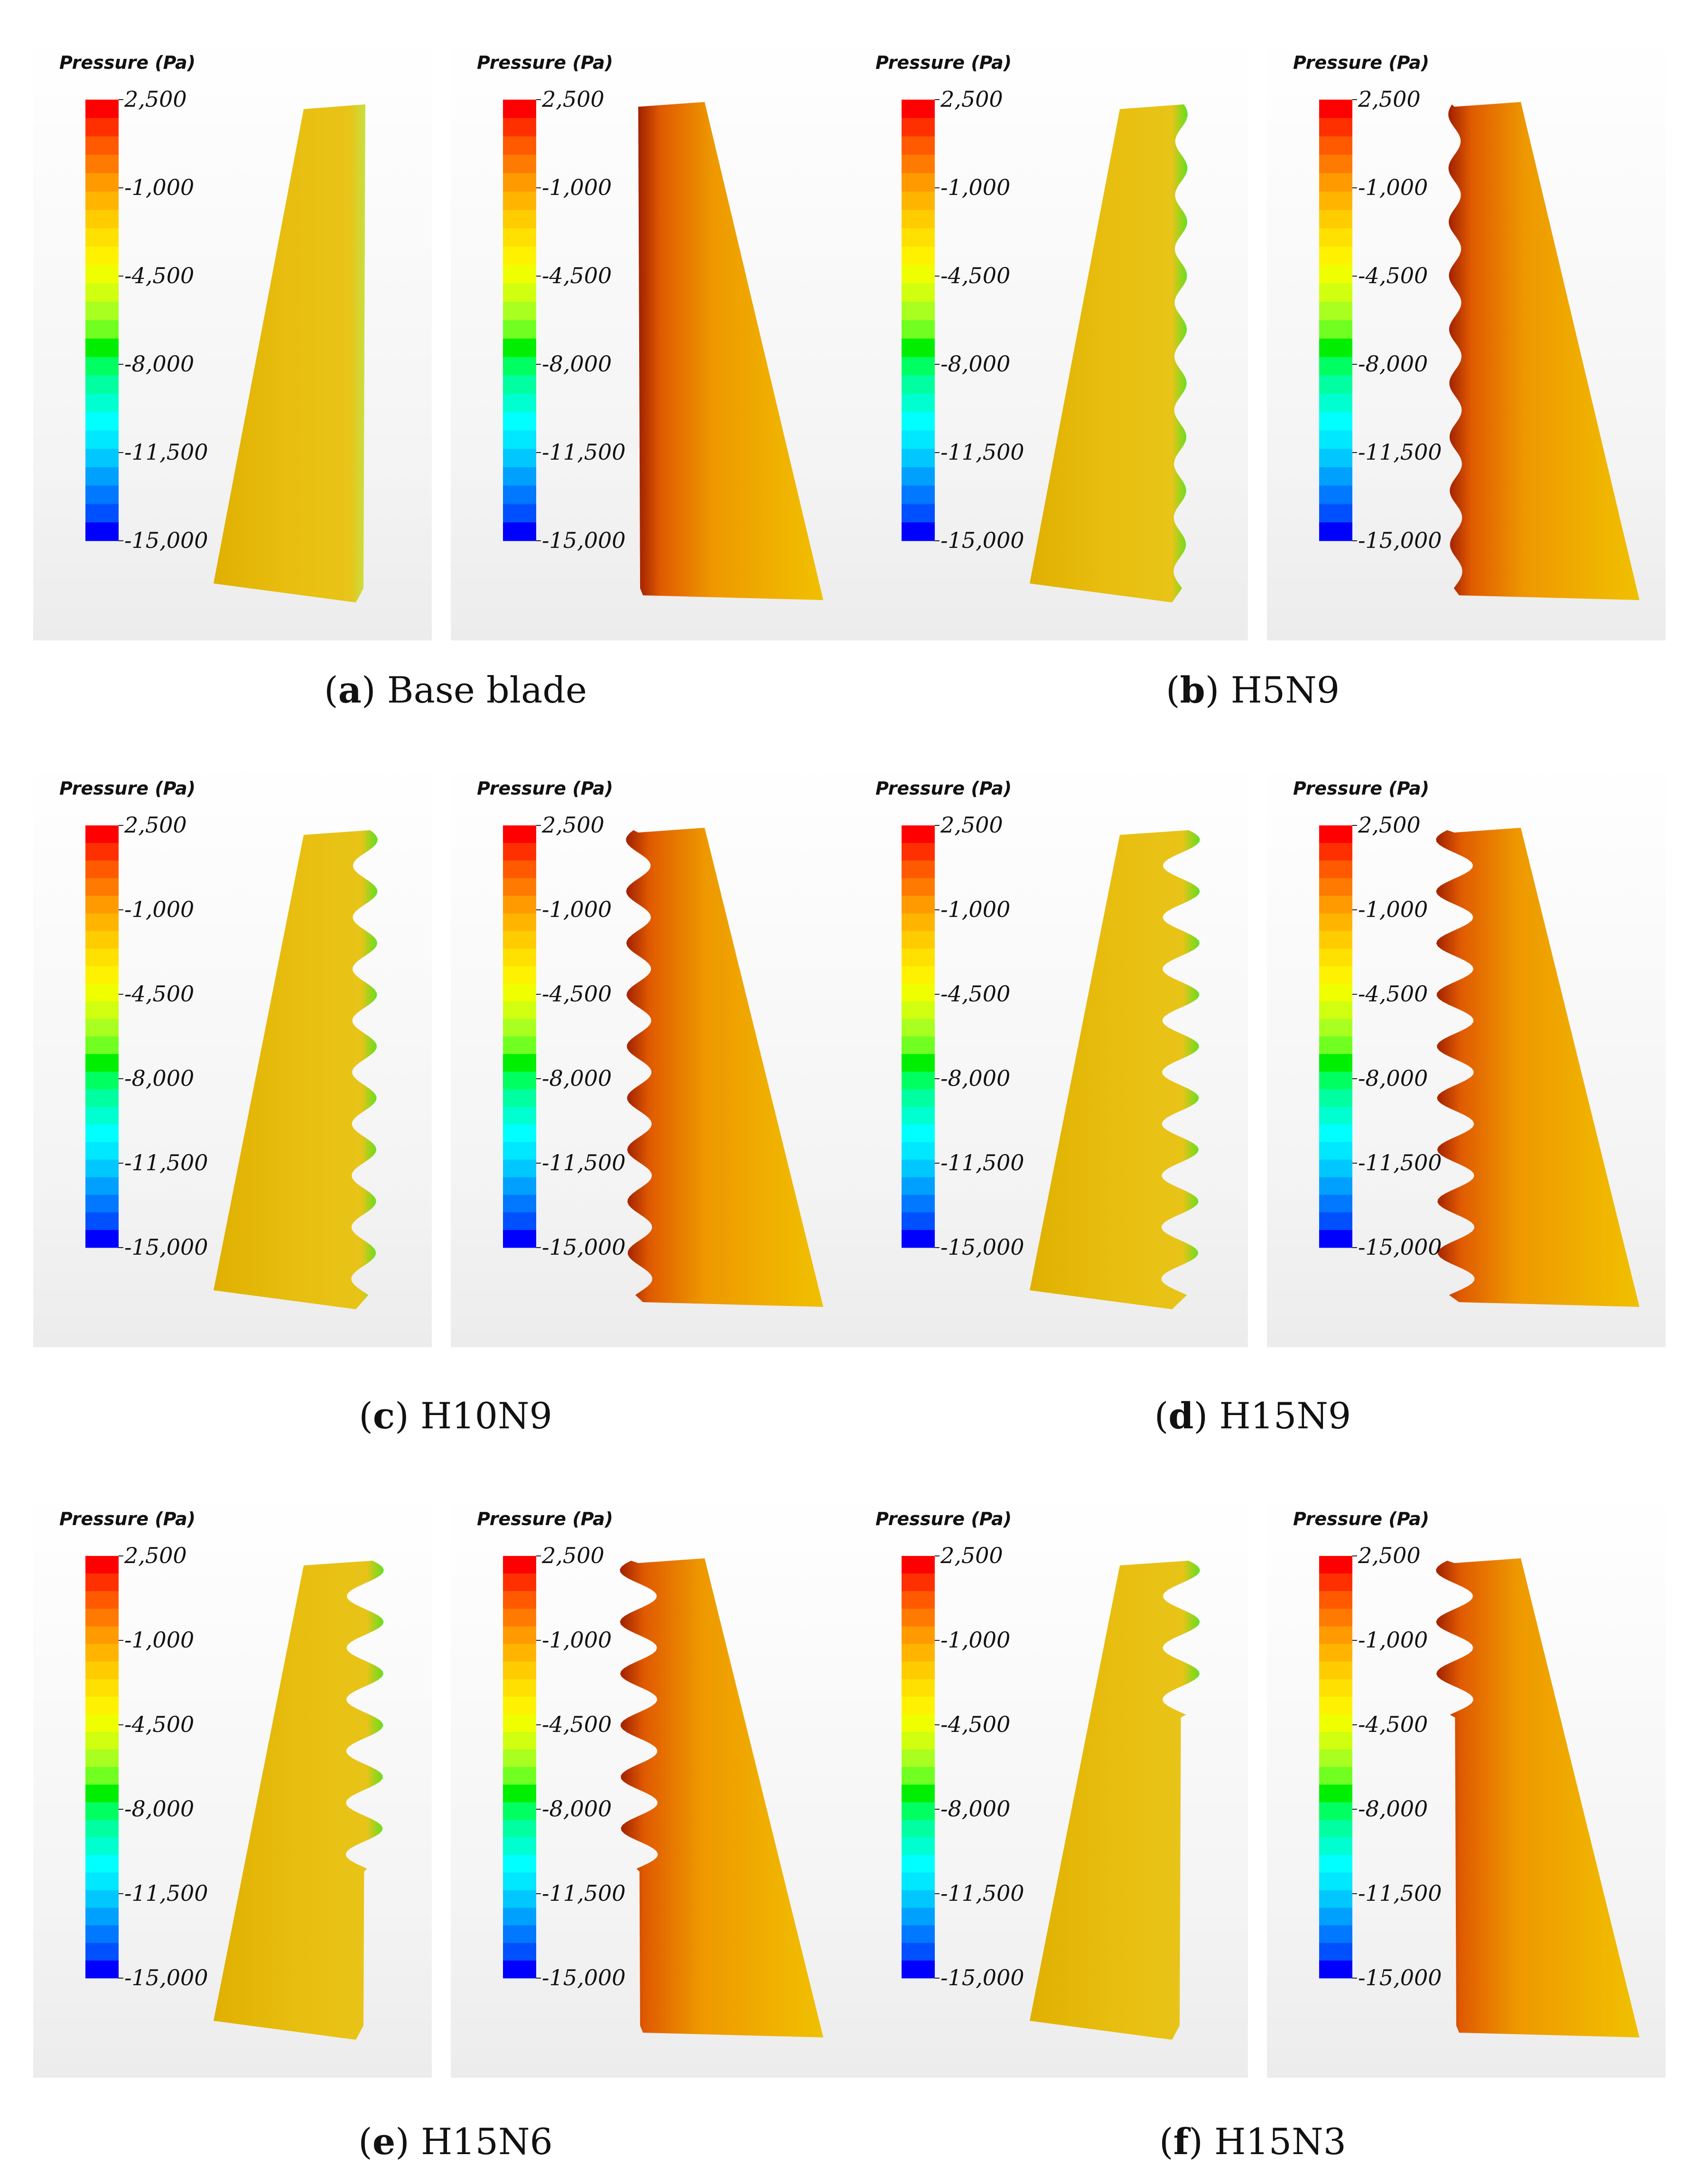 This screenshot has width=1694, height=2184. Describe the element at coordinates (1537, 1067) in the screenshot. I see `blade-pressure-side` at that location.